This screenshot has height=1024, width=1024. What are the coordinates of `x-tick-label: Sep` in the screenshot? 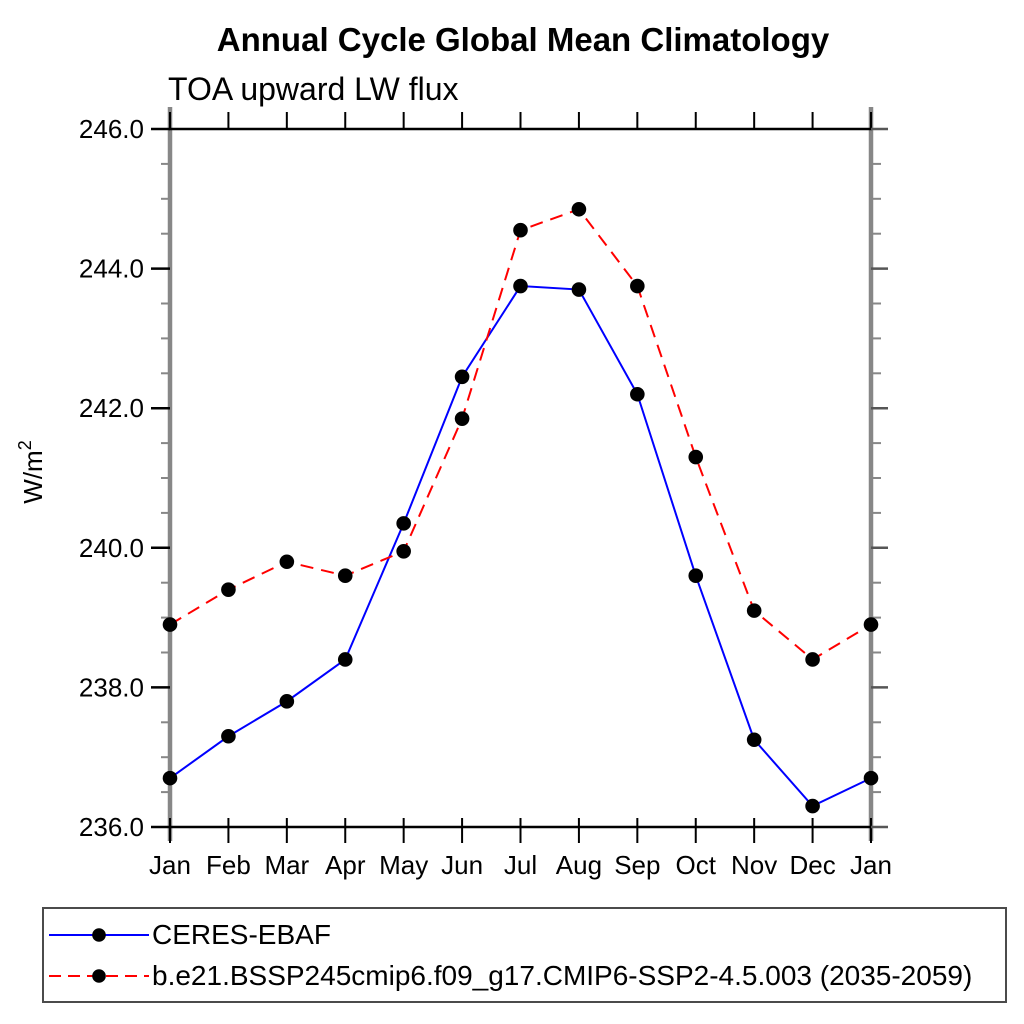 It's located at (637, 865).